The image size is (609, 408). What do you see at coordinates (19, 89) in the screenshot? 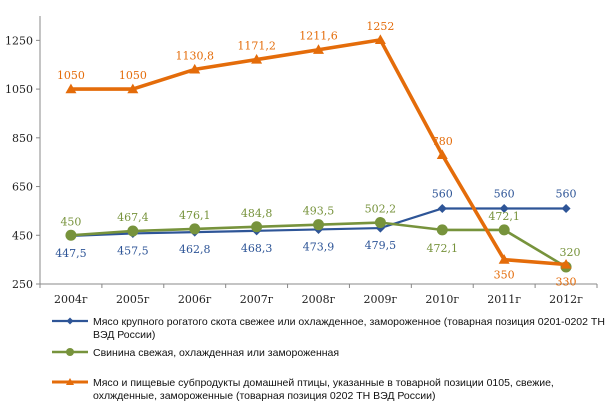
I see `y-tick-label: 1050` at bounding box center [19, 89].